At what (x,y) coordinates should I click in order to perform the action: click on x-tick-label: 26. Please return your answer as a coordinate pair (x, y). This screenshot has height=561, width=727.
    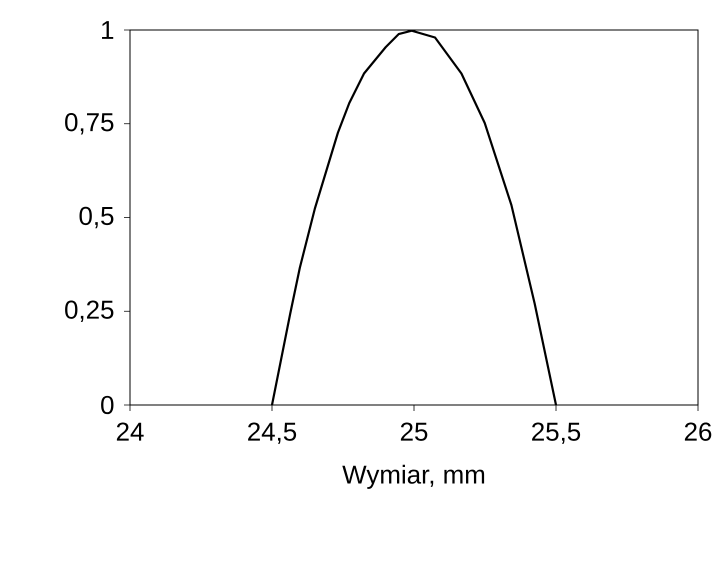
    Looking at the image, I should click on (698, 431).